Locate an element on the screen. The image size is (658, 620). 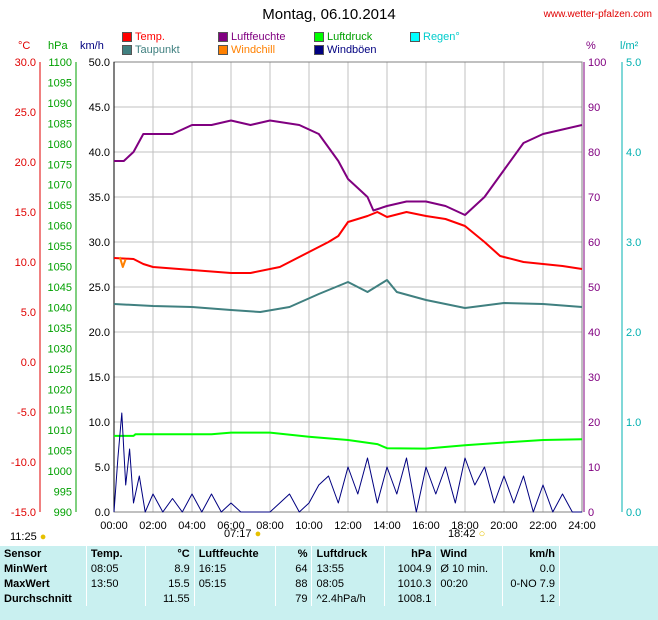
x-tick-label: 16:00 is located at coordinates (426, 526).